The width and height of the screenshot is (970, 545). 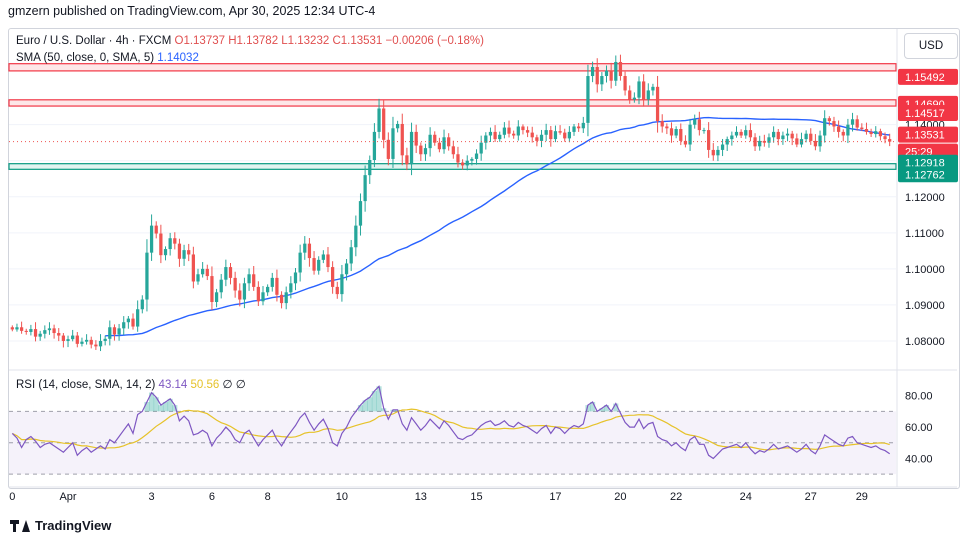 I want to click on currency-button: USD, so click(x=931, y=46).